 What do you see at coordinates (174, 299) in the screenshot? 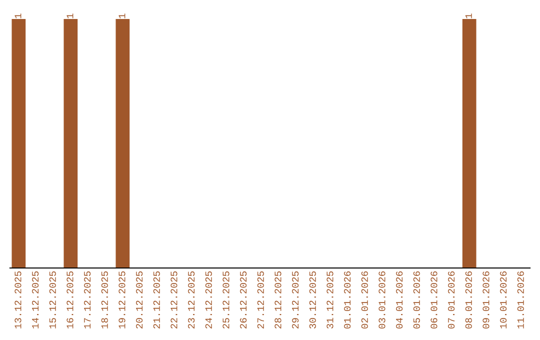
I see `x-tick-label: 22.12.2025` at bounding box center [174, 299].